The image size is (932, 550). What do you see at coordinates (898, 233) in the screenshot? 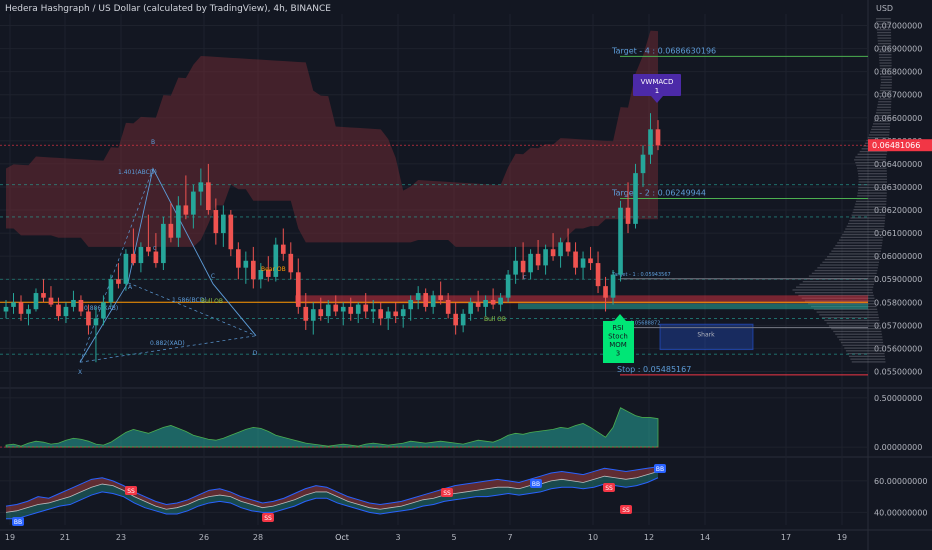
I see `y-tick-label: 0.06100000` at bounding box center [898, 233].